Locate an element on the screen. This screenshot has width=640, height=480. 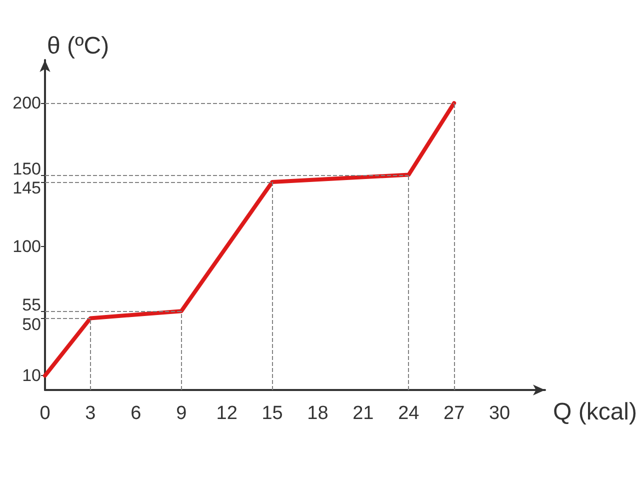
x-tick-label: 21 is located at coordinates (363, 413).